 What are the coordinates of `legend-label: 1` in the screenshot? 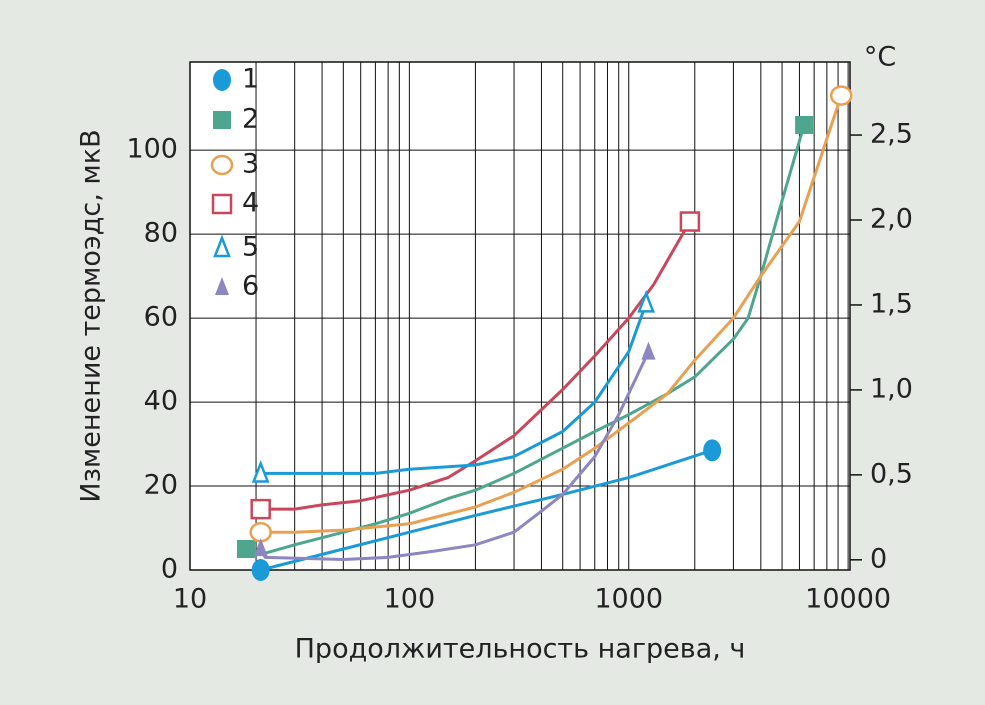 It's located at (250, 79).